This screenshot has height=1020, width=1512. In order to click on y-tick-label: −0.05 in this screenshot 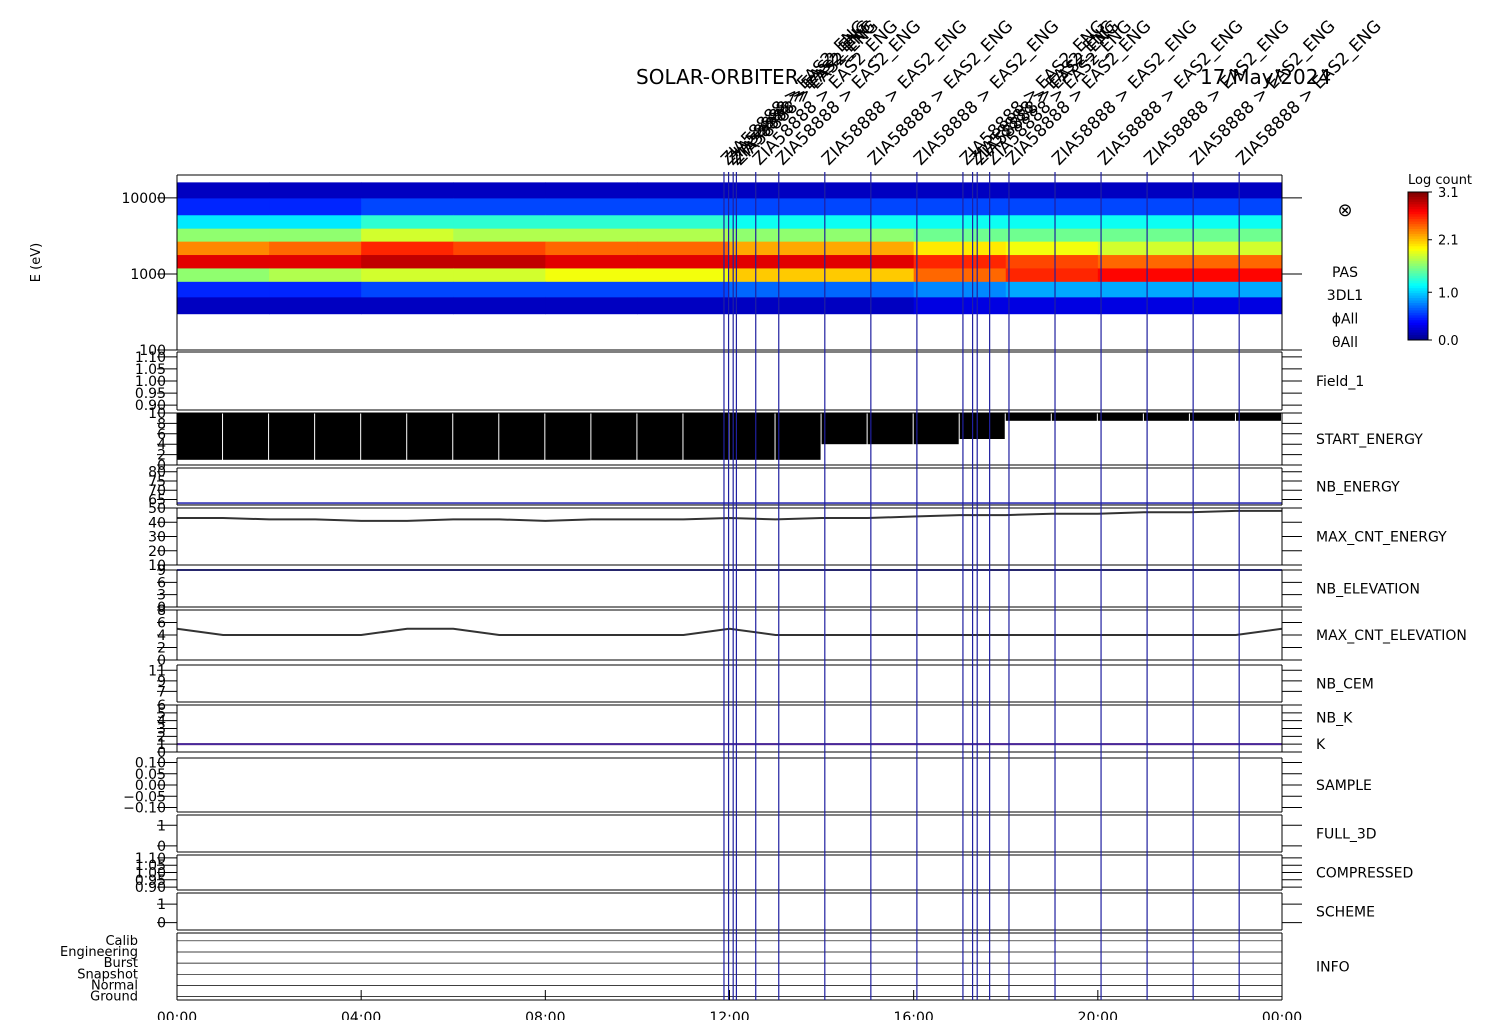, I will do `click(144, 797)`.